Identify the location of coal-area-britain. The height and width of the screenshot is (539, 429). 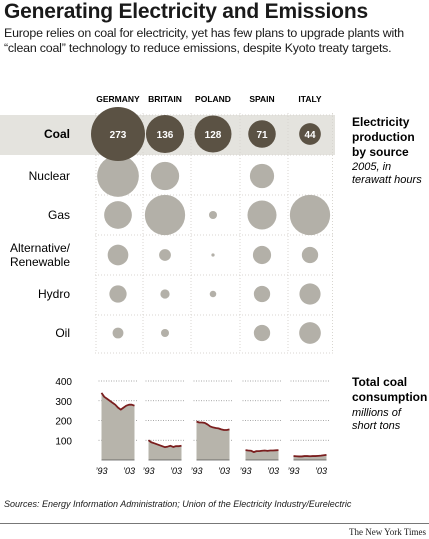
(165, 450).